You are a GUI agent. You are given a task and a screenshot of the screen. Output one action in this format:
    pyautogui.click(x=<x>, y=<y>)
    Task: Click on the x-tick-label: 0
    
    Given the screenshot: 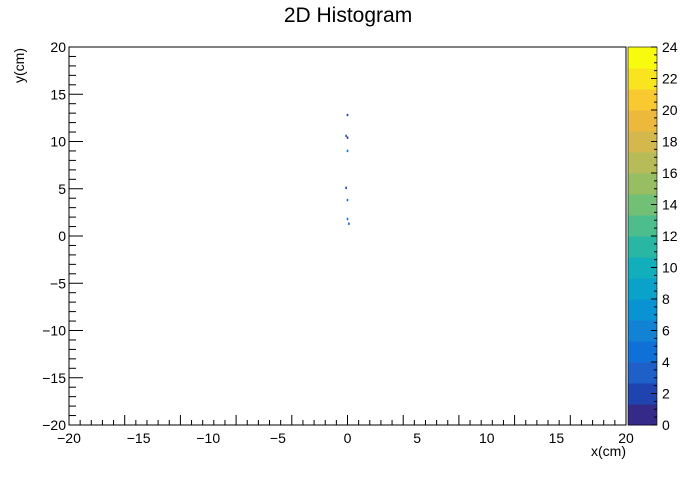 What is the action you would take?
    pyautogui.click(x=348, y=438)
    